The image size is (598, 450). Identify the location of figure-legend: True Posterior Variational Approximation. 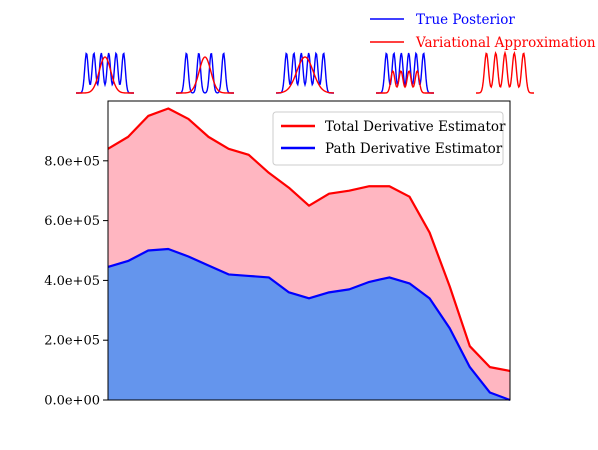
(483, 31).